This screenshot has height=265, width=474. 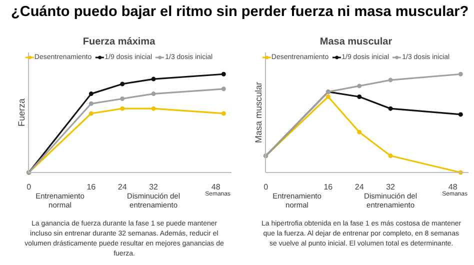 What do you see at coordinates (356, 42) in the screenshot?
I see `y-axis-title: Masa muscular` at bounding box center [356, 42].